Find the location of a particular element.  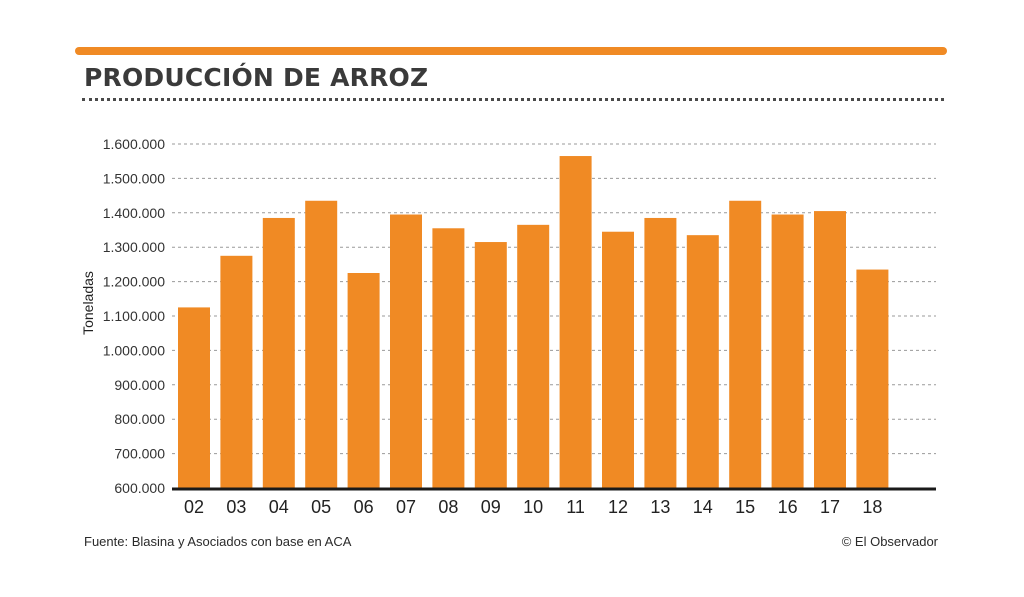

y-tick-label: 800.000 is located at coordinates (139, 419).